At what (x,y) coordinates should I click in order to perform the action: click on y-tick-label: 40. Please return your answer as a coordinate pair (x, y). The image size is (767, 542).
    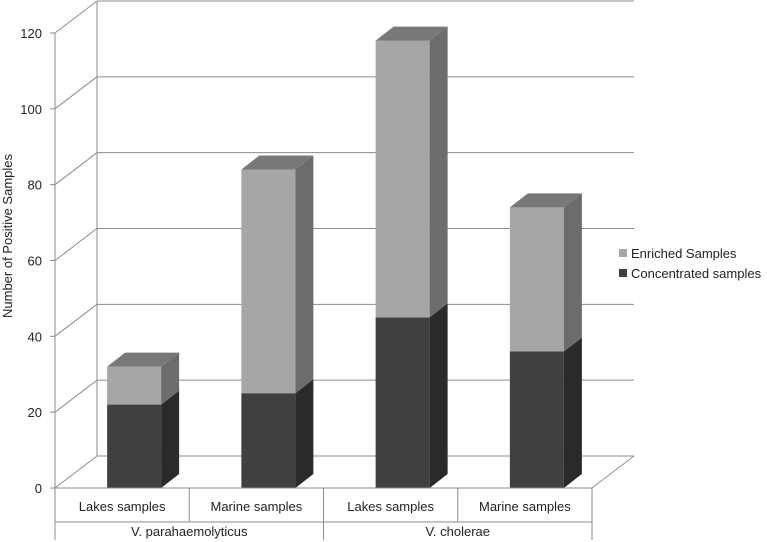
    Looking at the image, I should click on (35, 336).